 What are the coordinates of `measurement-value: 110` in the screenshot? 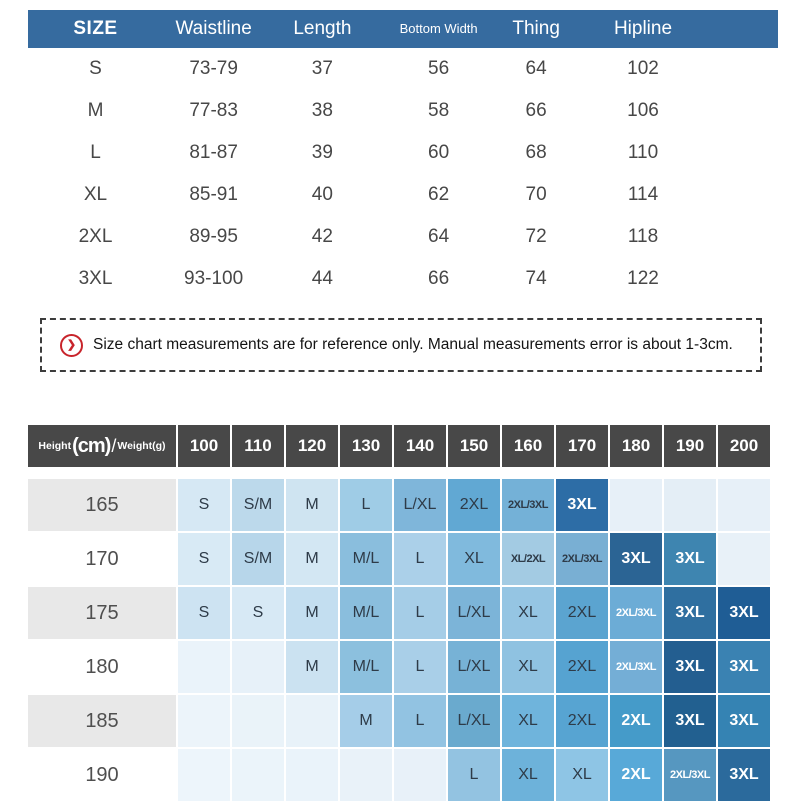 It's located at (643, 152).